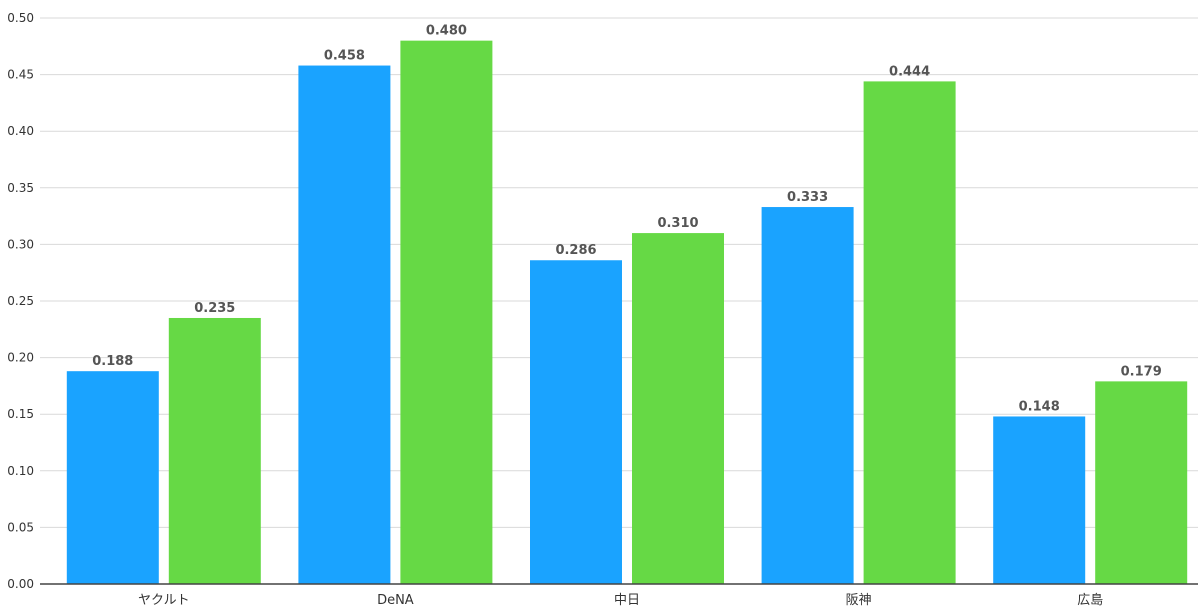 The image size is (1200, 611). I want to click on x-category-label: 阪神, so click(859, 600).